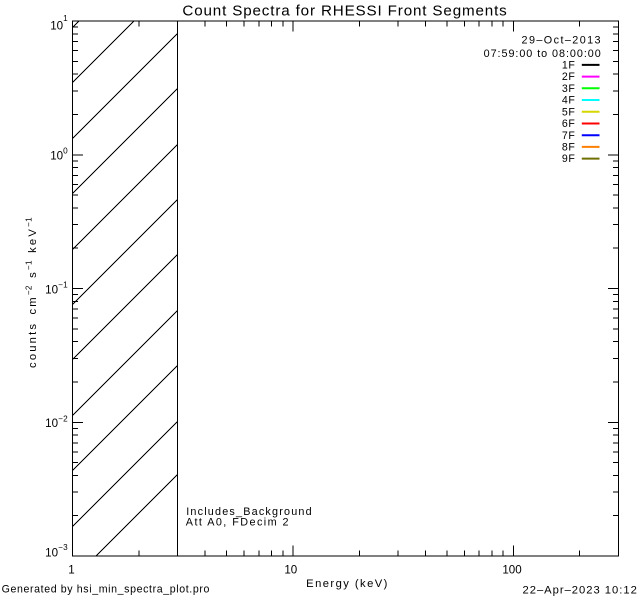  Describe the element at coordinates (569, 148) in the screenshot. I see `svg-text: 8F` at that location.